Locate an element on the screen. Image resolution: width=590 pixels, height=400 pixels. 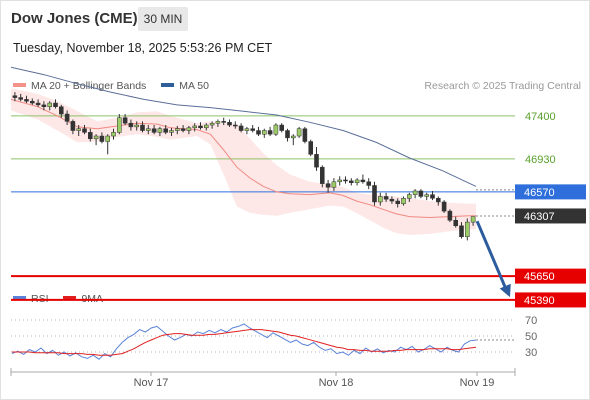
last-price-label: 46307 is located at coordinates (539, 217).